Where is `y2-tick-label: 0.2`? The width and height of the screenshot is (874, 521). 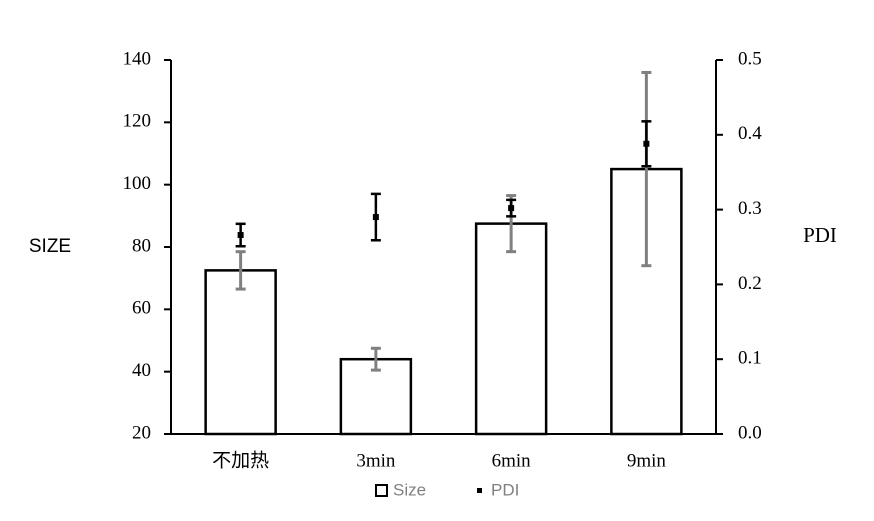
y2-tick-label: 0.2 is located at coordinates (750, 283).